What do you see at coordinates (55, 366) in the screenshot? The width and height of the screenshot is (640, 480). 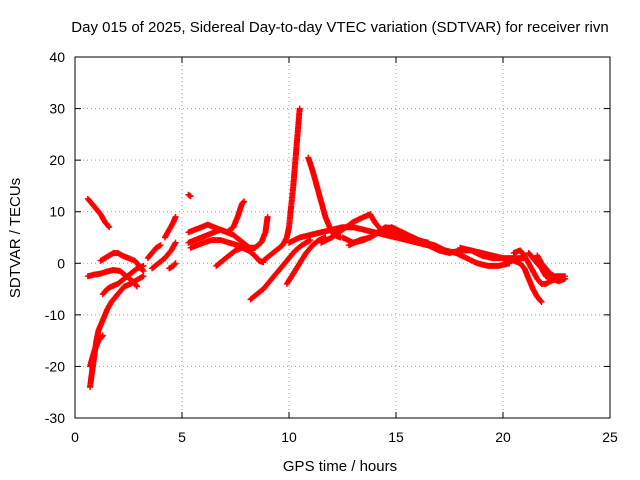 I see `y-tick-label: -20` at bounding box center [55, 366].